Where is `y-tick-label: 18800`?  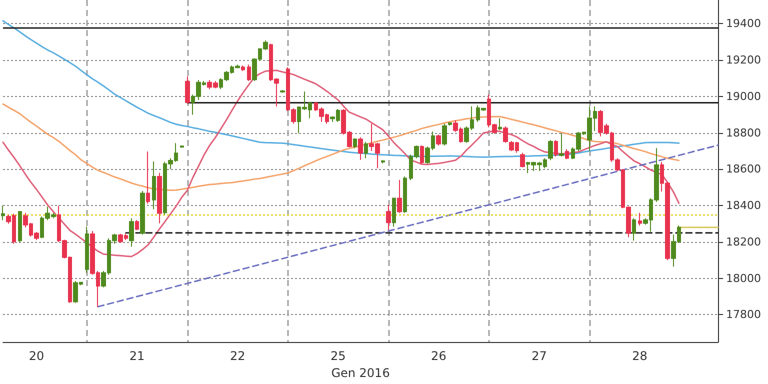 y-tick-label: 18800 is located at coordinates (743, 133).